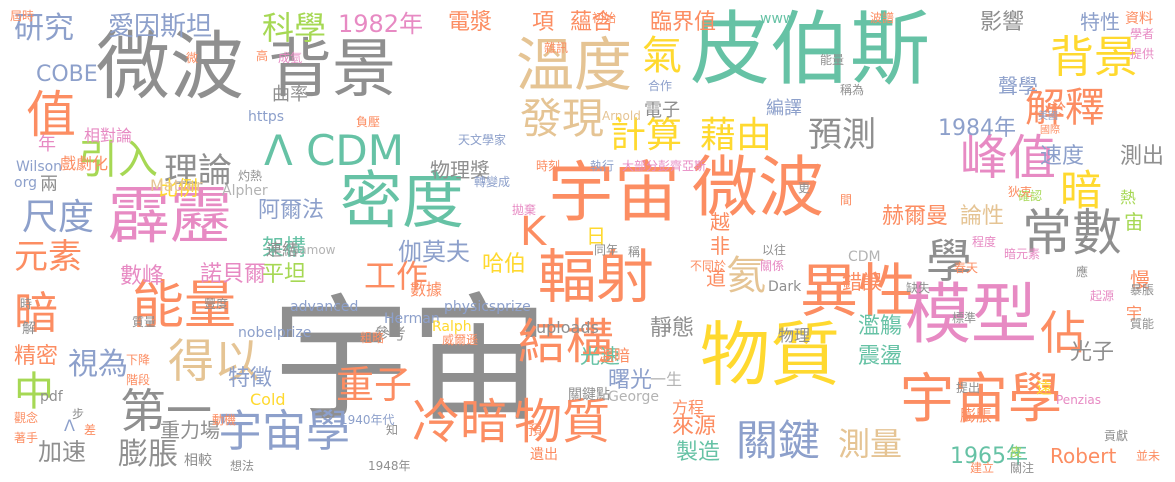 This screenshot has height=482, width=1175. I want to click on cloud-word: 學者, so click(1142, 34).